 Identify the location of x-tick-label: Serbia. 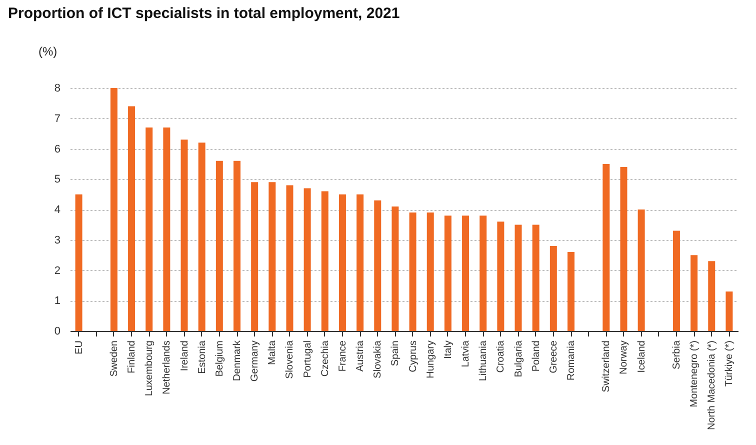
(676, 355).